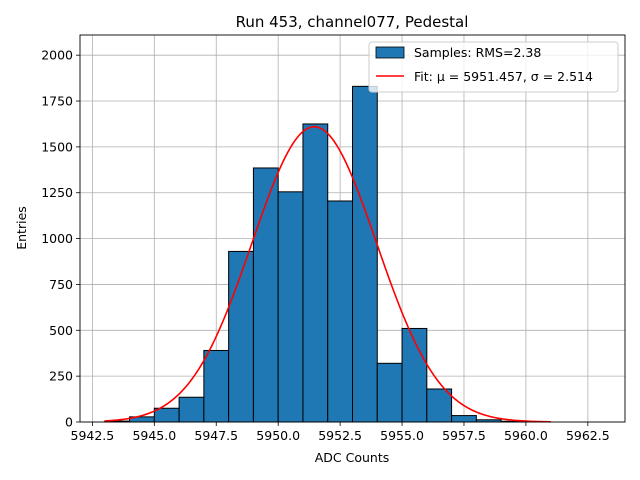  Describe the element at coordinates (154, 435) in the screenshot. I see `x-tick-label: 5945.0` at that location.